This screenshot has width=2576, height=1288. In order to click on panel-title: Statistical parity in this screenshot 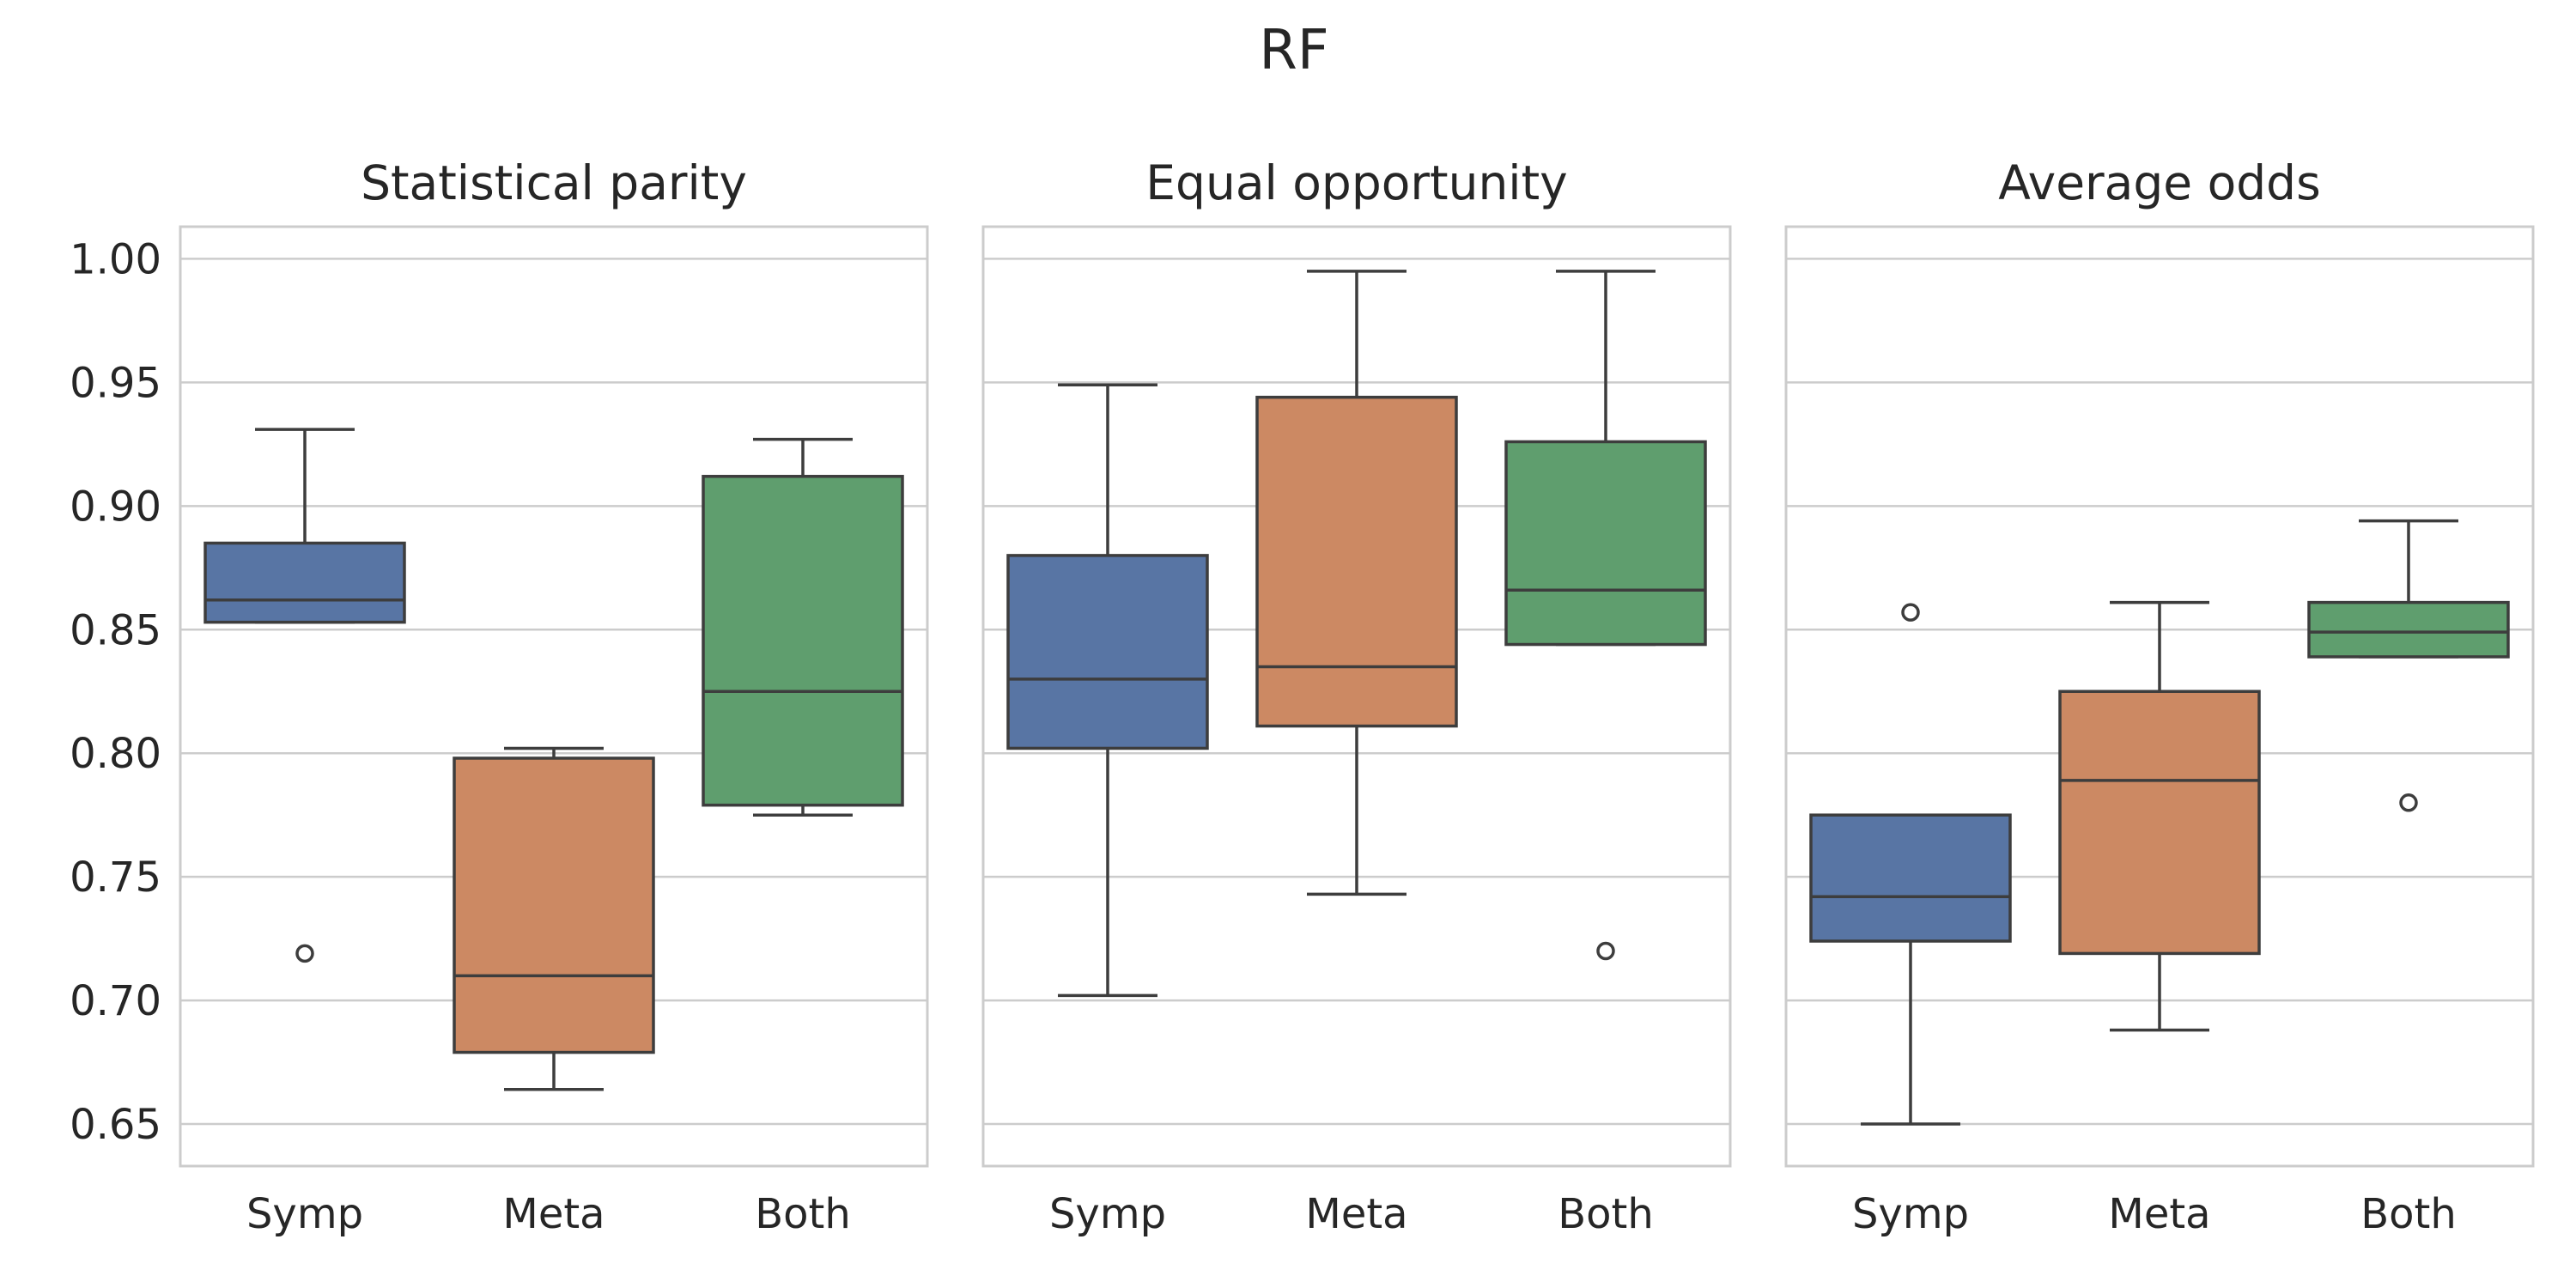, I will do `click(554, 182)`.